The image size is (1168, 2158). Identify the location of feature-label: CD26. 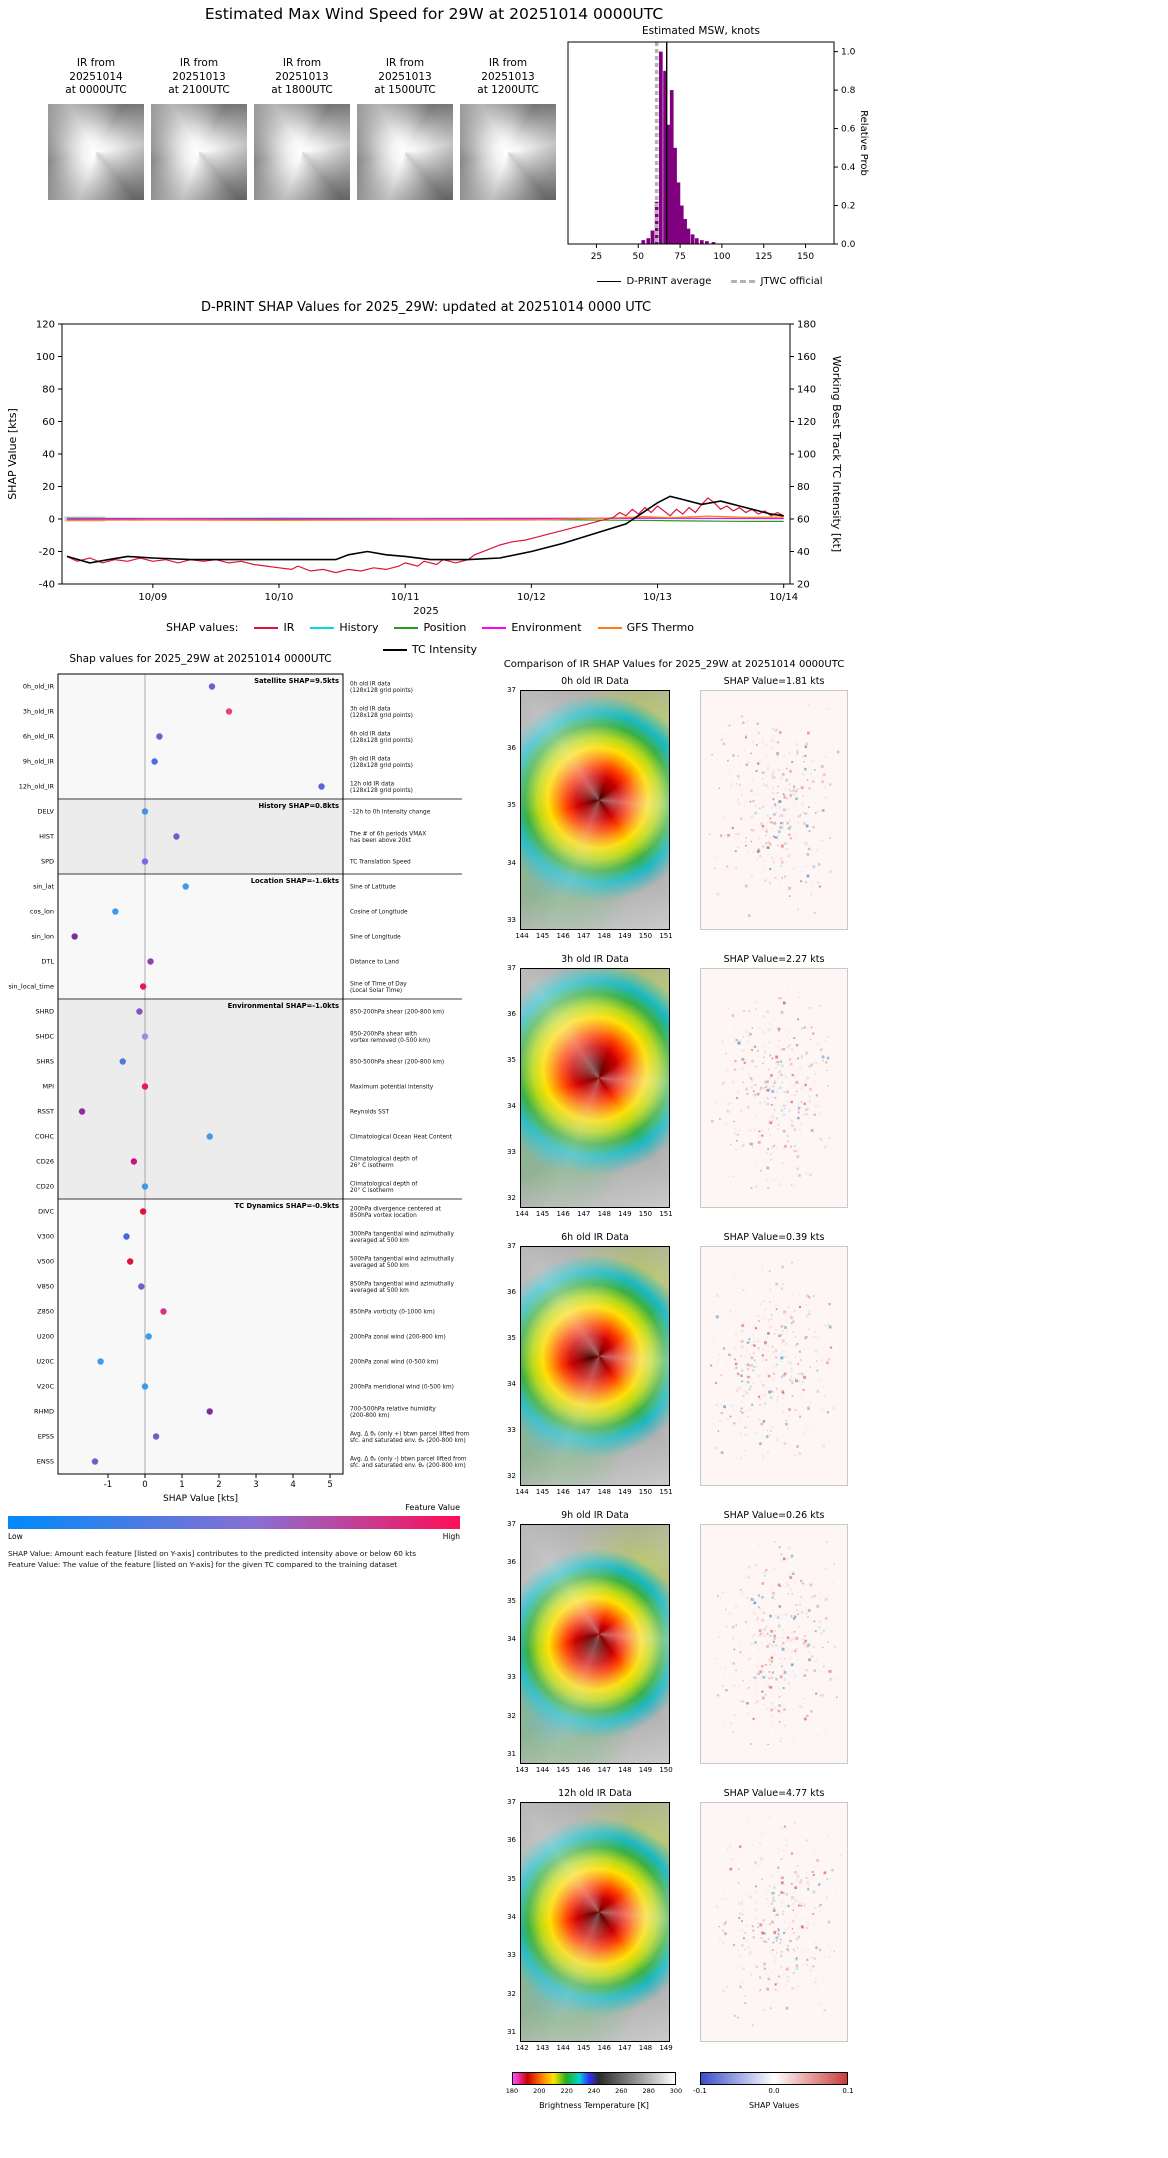
(45, 1162).